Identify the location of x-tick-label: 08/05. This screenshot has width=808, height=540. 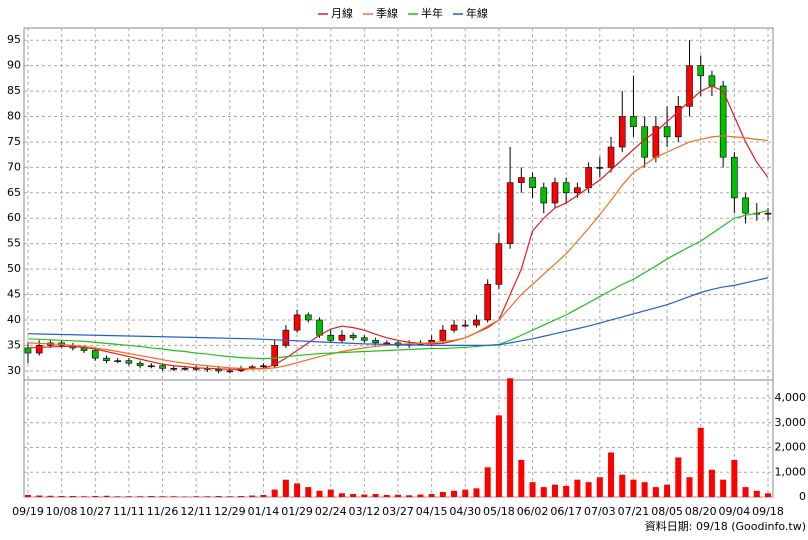
(667, 511).